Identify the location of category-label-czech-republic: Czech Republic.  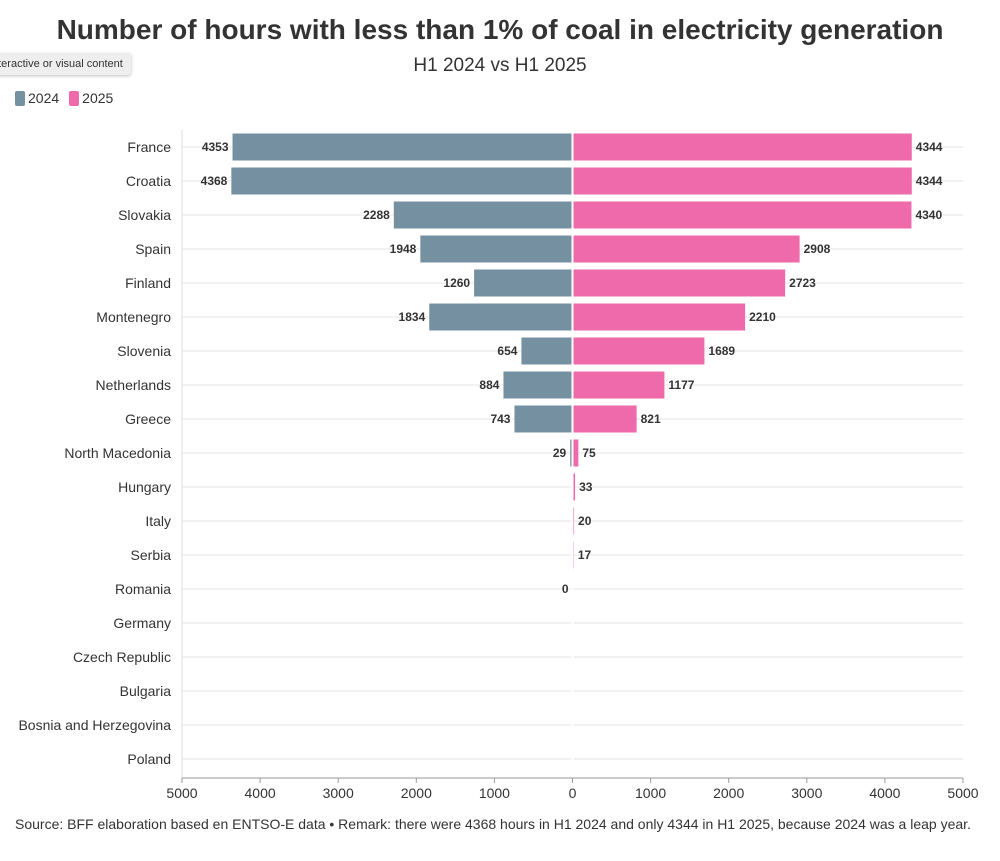
(122, 657).